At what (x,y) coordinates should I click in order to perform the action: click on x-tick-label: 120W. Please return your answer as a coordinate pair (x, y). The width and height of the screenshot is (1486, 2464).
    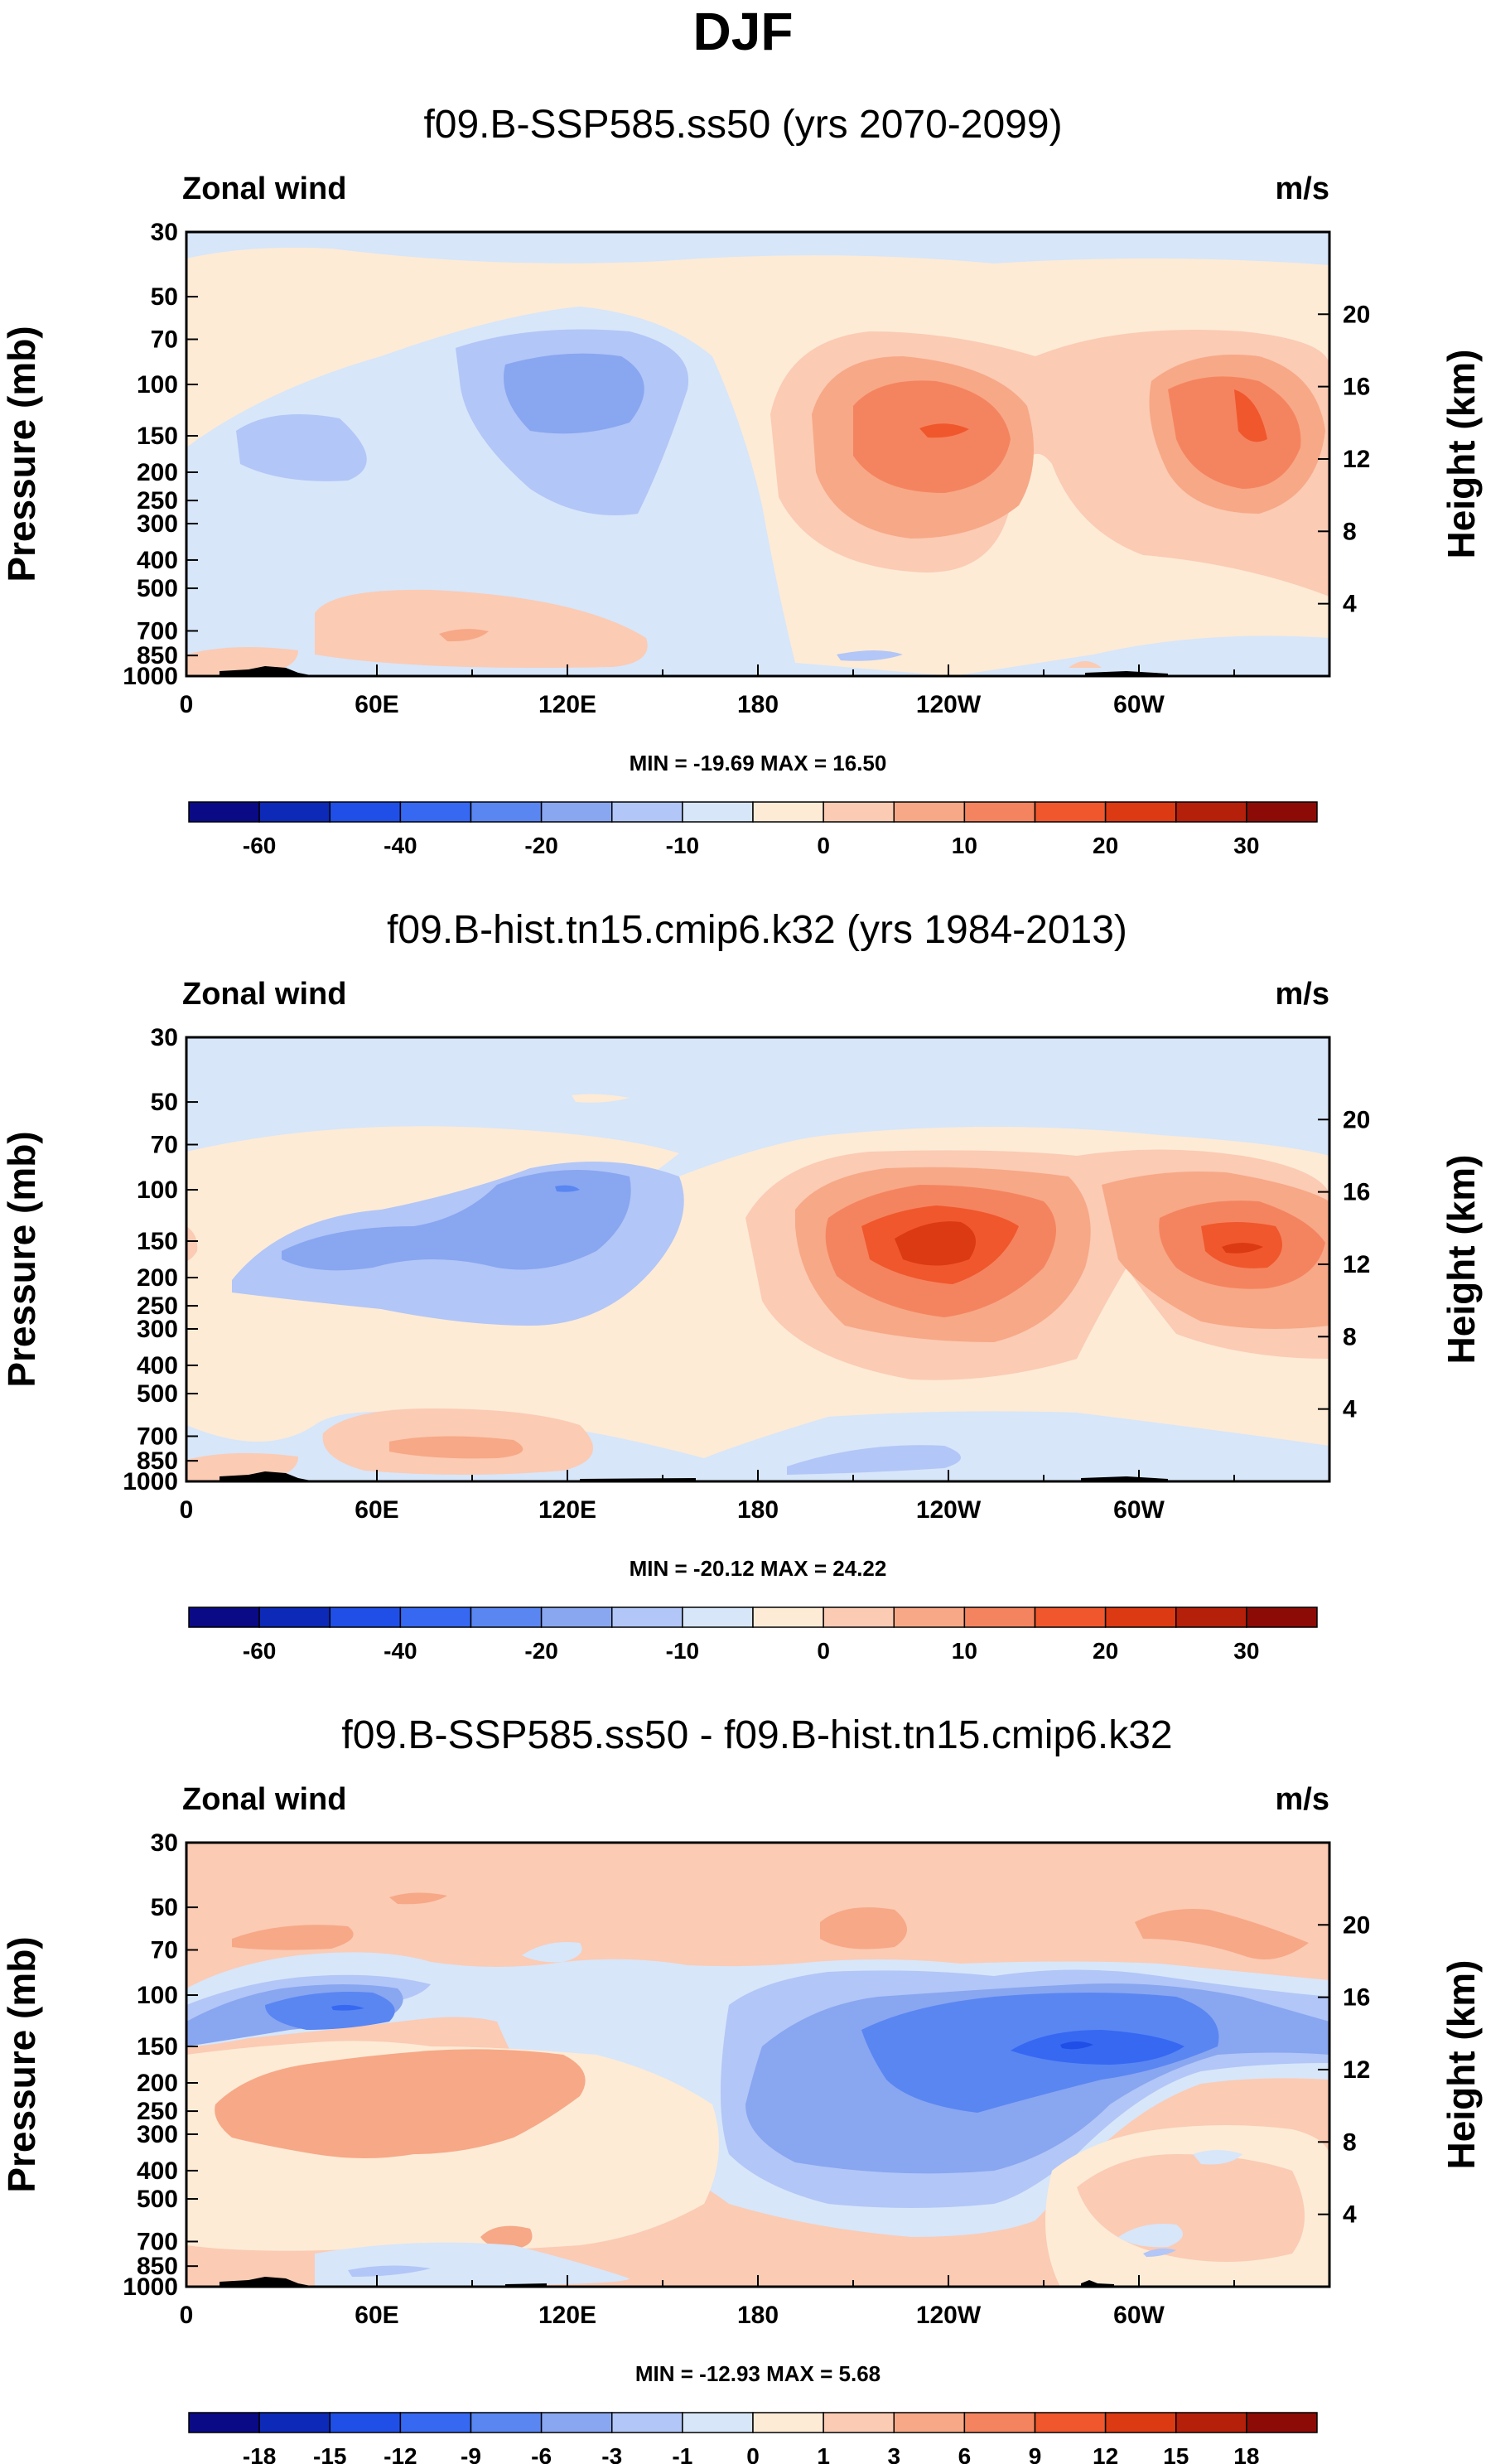
    Looking at the image, I should click on (949, 2315).